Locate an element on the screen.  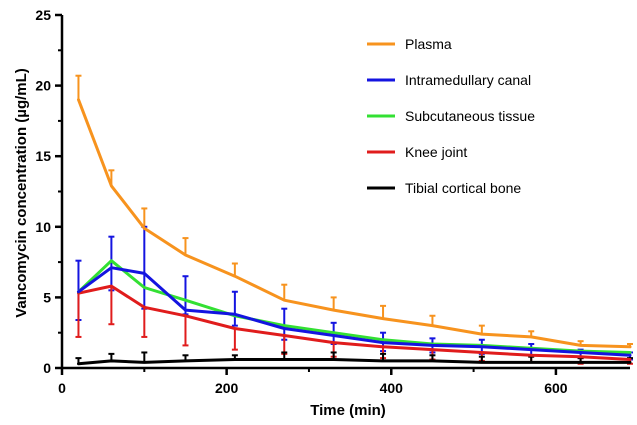
x-tick-label: 0 is located at coordinates (62, 388).